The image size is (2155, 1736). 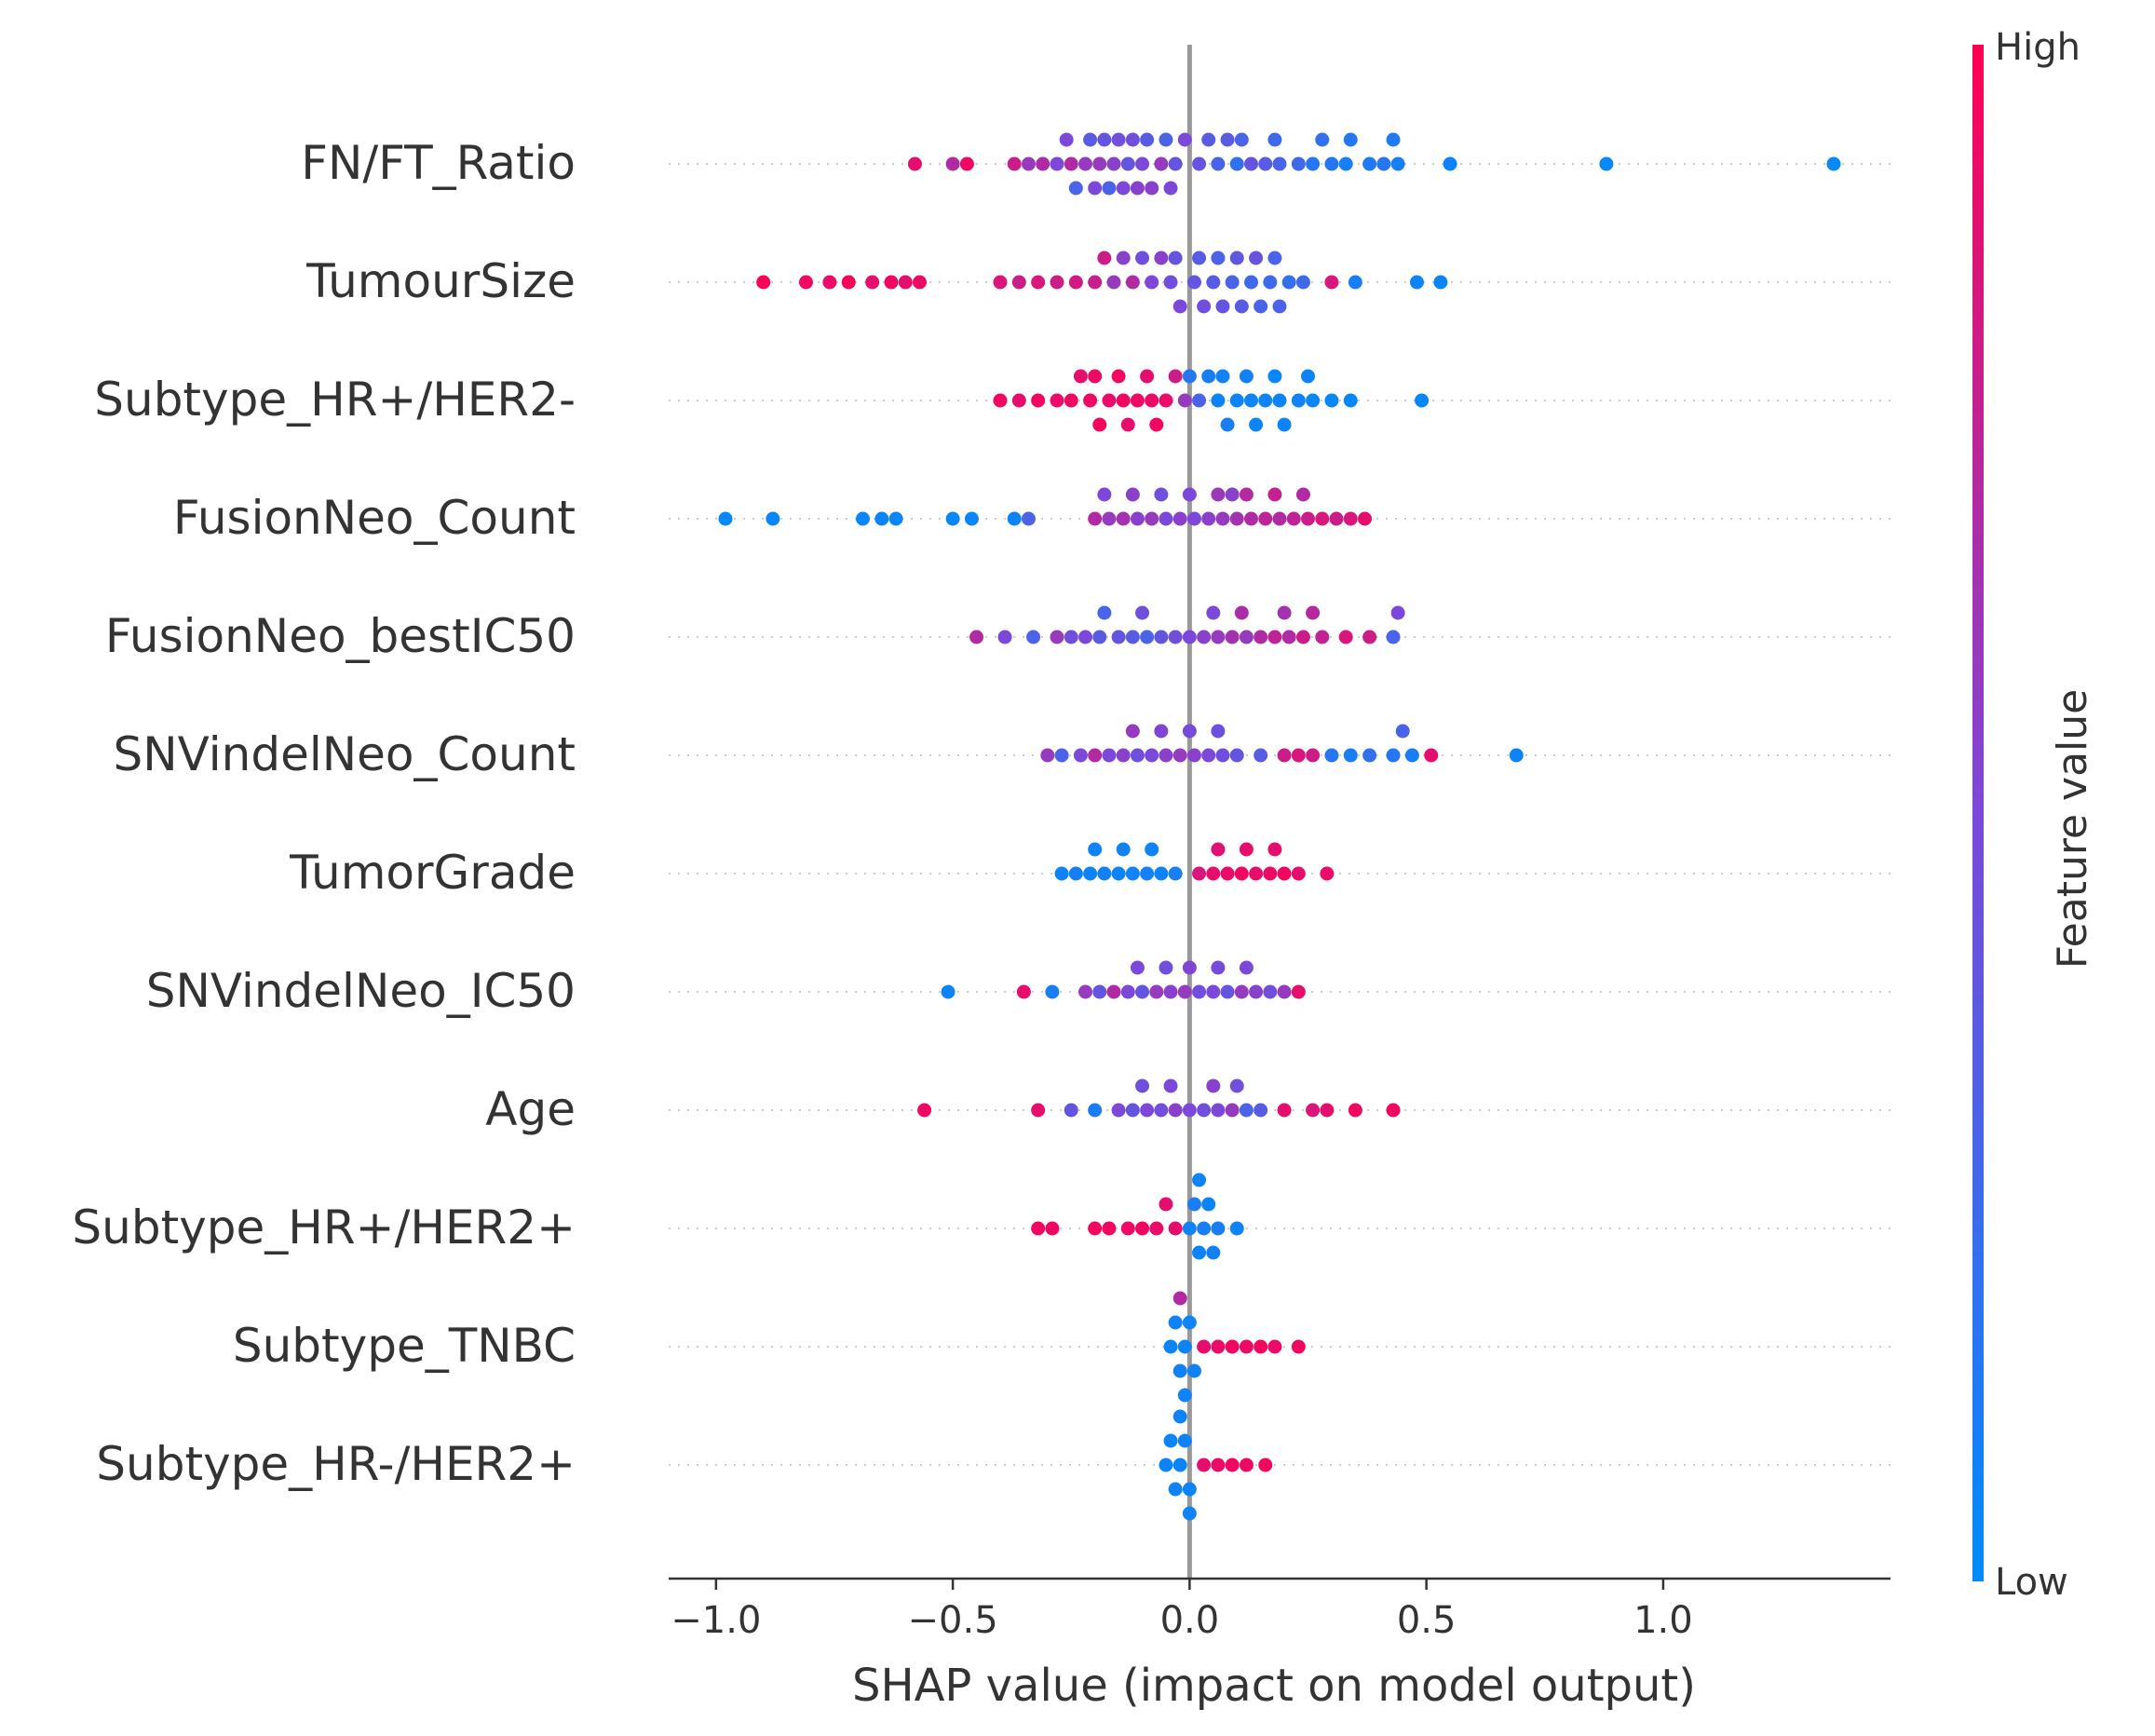 What do you see at coordinates (374, 518) in the screenshot?
I see `feature-label: FusionNeo_Count` at bounding box center [374, 518].